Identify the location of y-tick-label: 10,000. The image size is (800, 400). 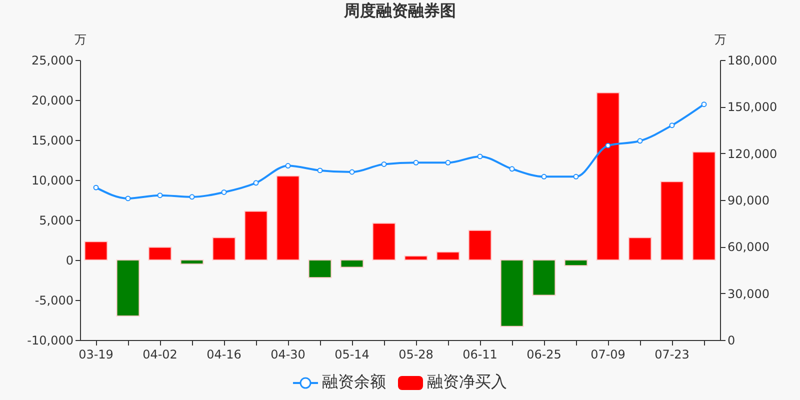
(53, 181).